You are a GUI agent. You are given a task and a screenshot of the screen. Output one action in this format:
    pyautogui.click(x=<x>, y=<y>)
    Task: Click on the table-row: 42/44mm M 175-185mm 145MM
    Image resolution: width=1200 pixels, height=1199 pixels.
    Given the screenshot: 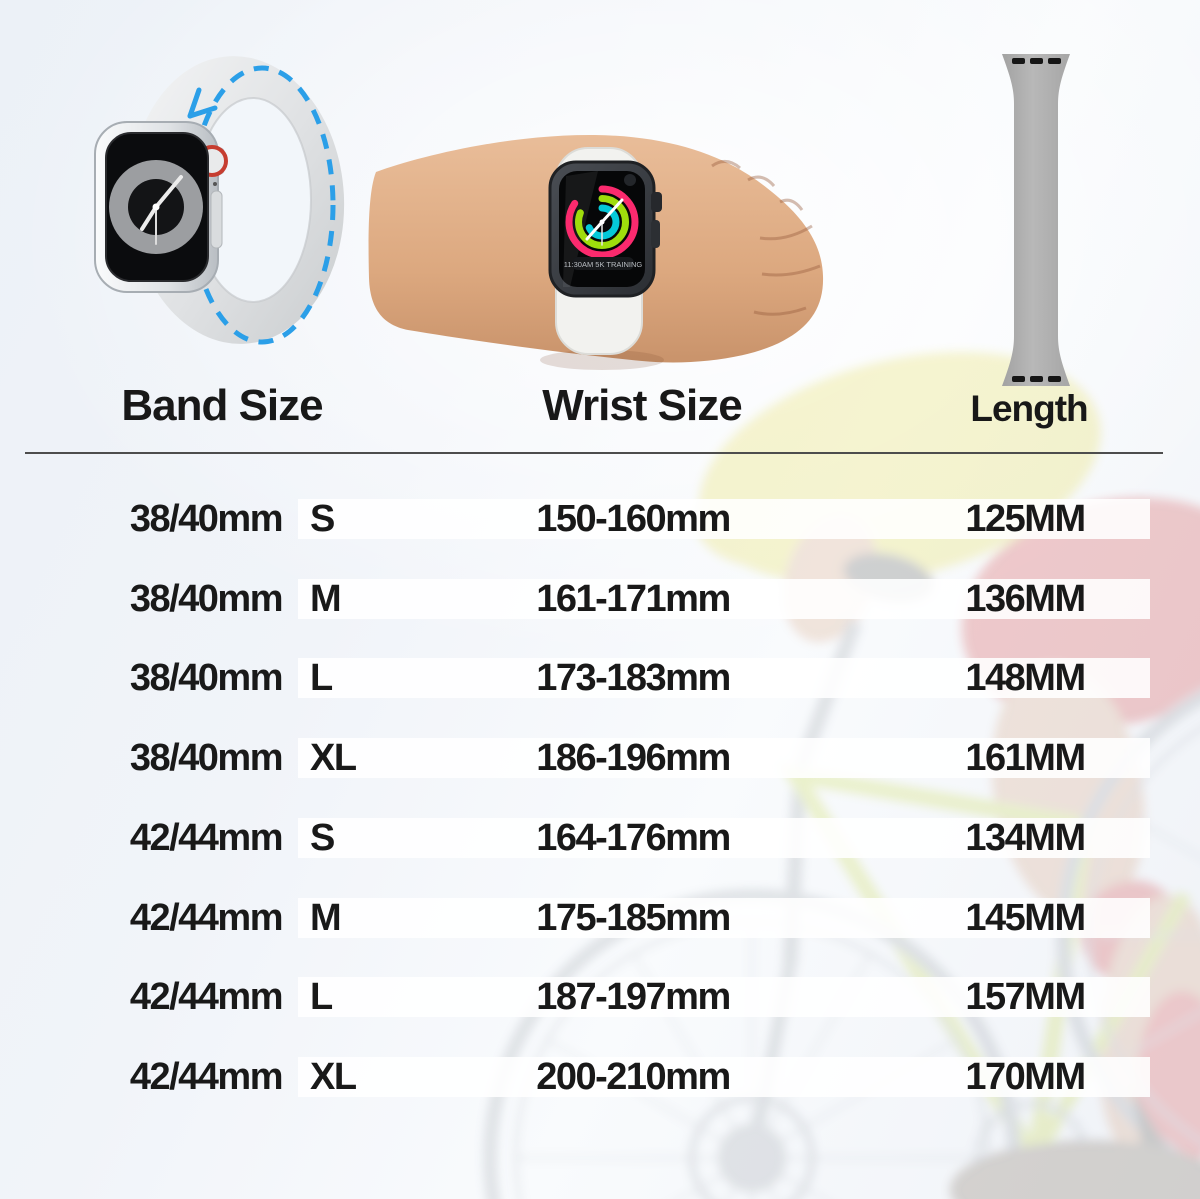 What is the action you would take?
    pyautogui.click(x=600, y=918)
    